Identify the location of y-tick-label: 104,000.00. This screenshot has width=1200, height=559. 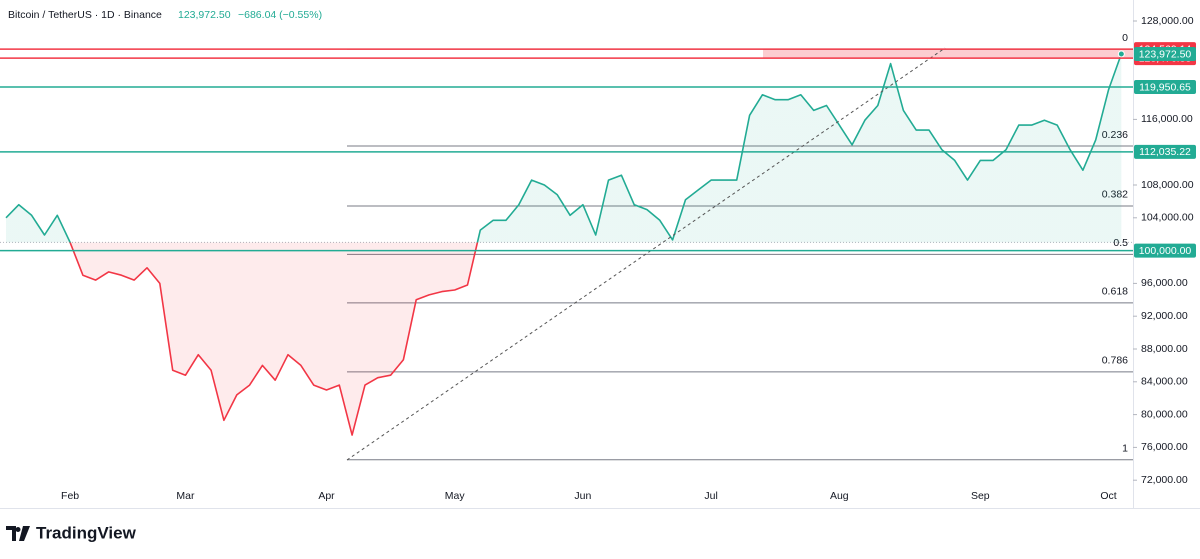
(1167, 218).